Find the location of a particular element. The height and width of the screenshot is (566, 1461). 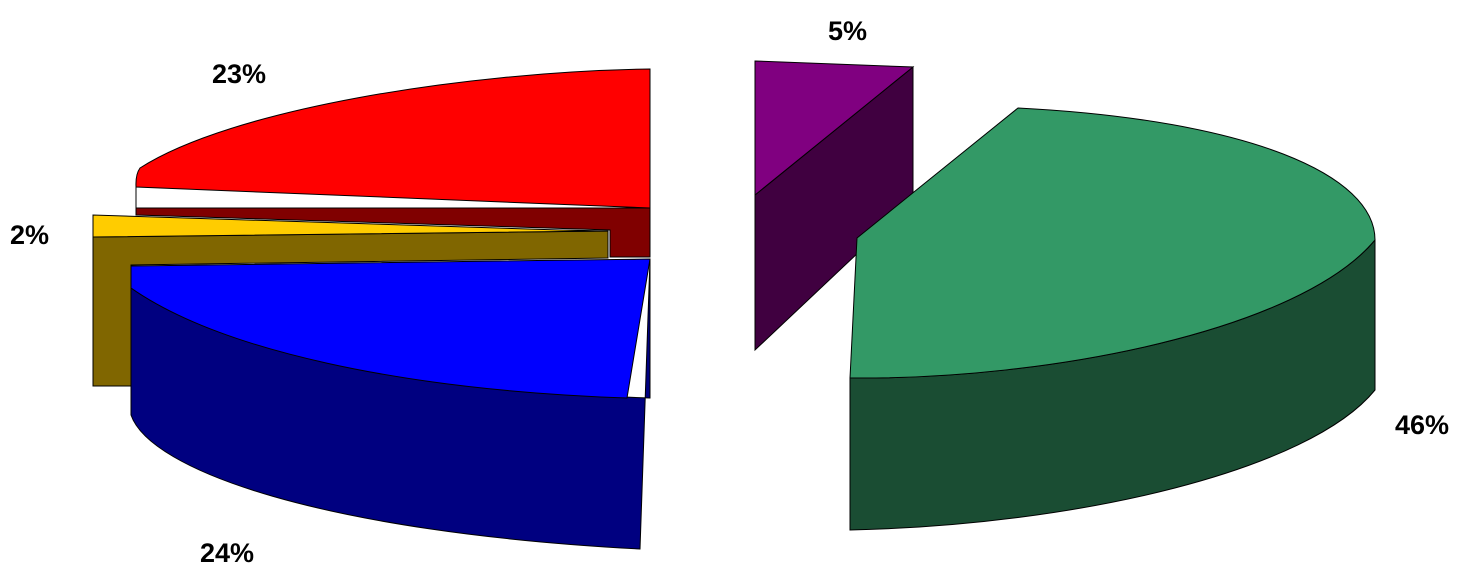

label-24: 24% is located at coordinates (227, 552).